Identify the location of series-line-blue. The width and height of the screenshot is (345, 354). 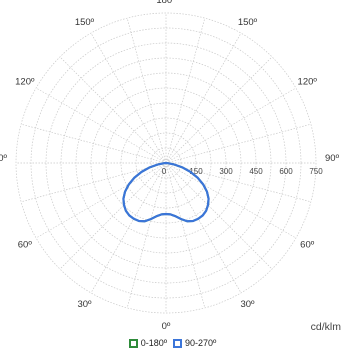
(166, 192).